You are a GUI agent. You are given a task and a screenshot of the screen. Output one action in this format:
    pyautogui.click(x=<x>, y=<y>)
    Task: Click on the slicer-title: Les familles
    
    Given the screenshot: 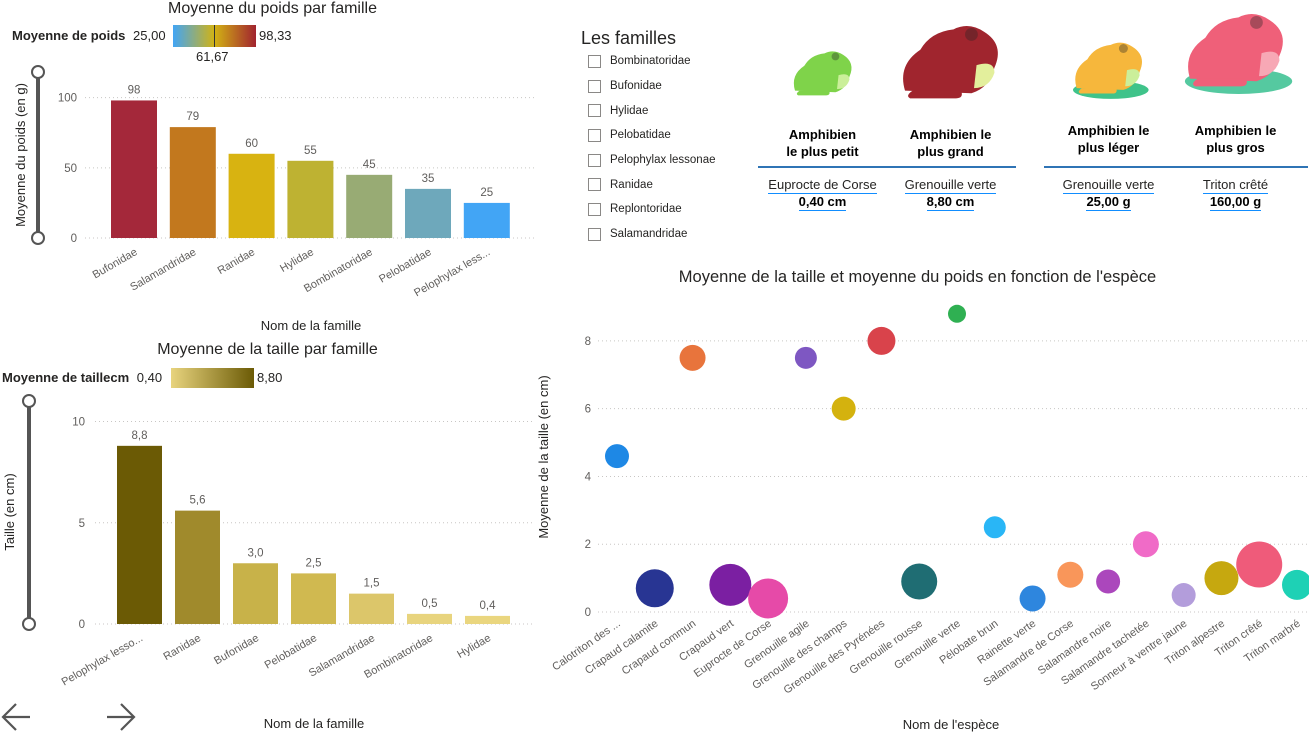 What is the action you would take?
    pyautogui.click(x=629, y=38)
    